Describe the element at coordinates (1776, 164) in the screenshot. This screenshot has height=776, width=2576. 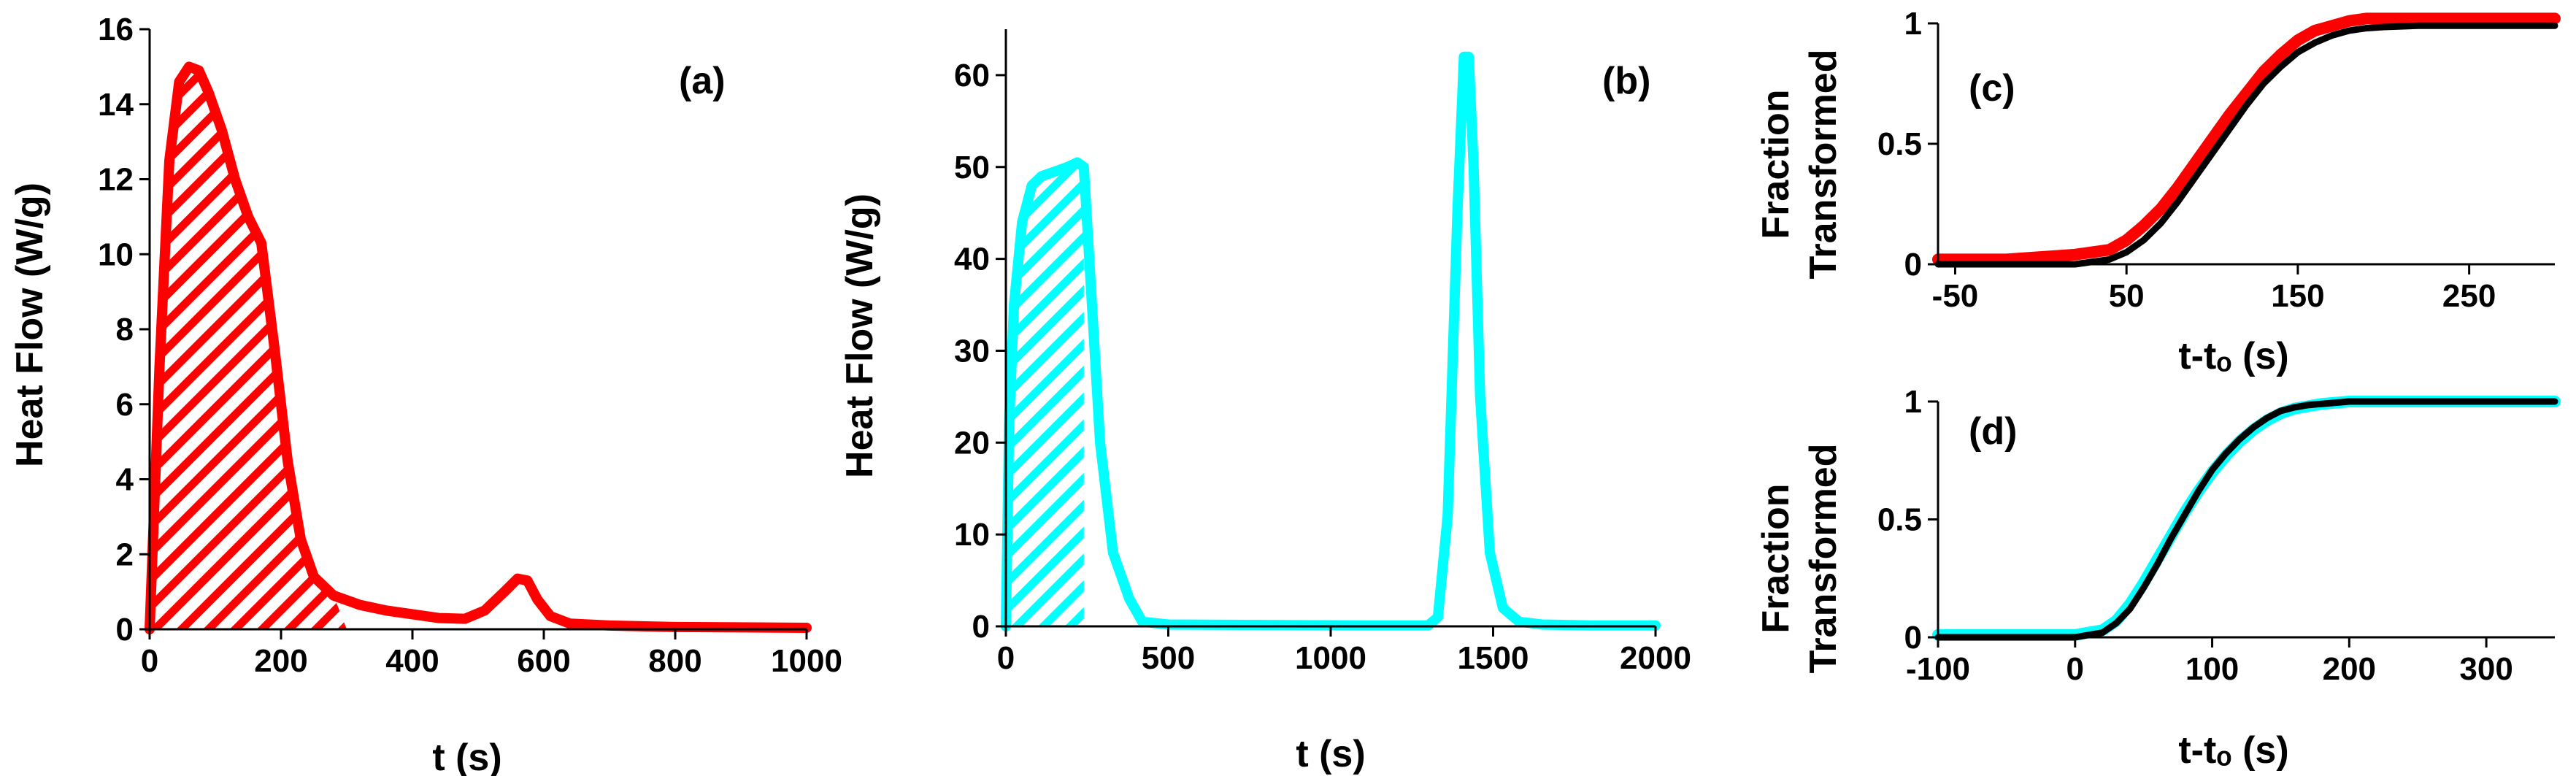
I see `panel-c-ylabel-line1: Fraction` at that location.